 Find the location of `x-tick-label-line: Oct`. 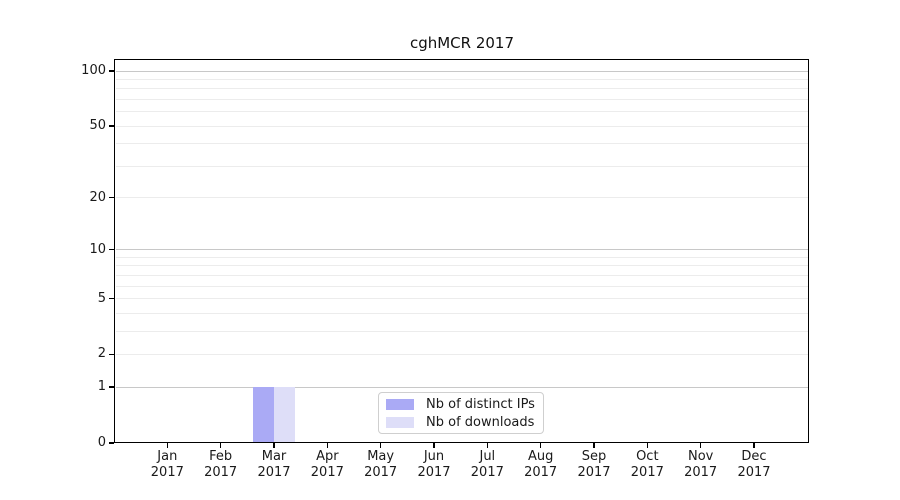

x-tick-label-line: Oct is located at coordinates (647, 456).